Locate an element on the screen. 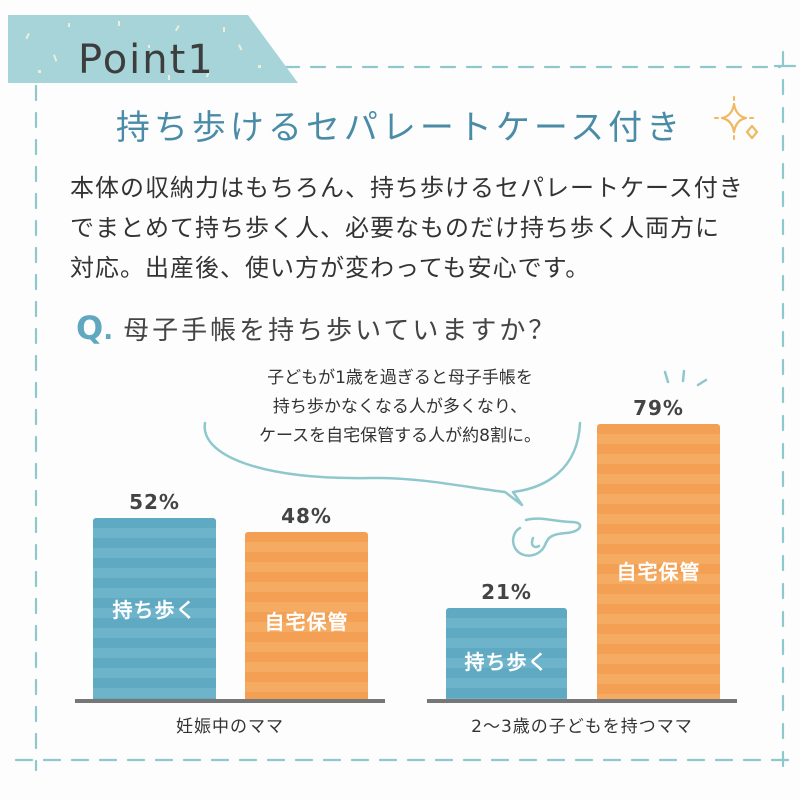 The image size is (800, 800). bubble-line: 持ち歩かなくなる人が多くなり、 is located at coordinates (400, 407).